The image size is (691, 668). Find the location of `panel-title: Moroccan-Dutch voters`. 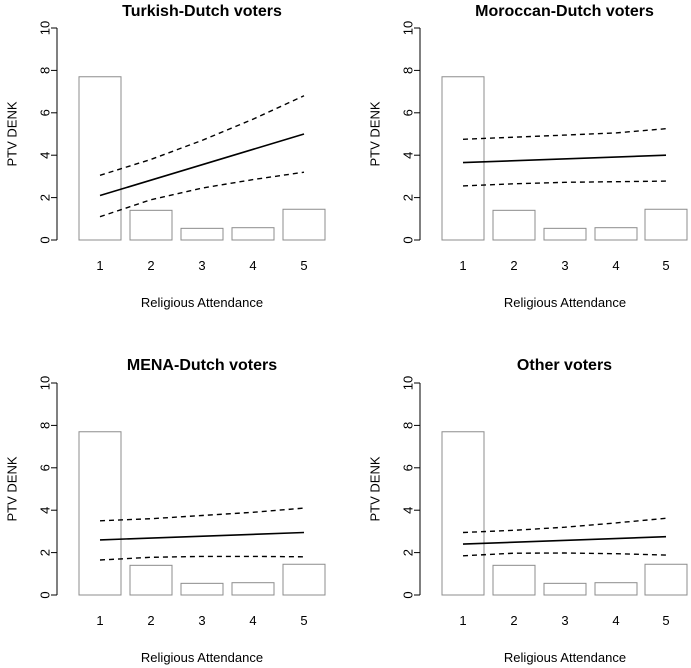

panel-title: Moroccan-Dutch voters is located at coordinates (564, 11).